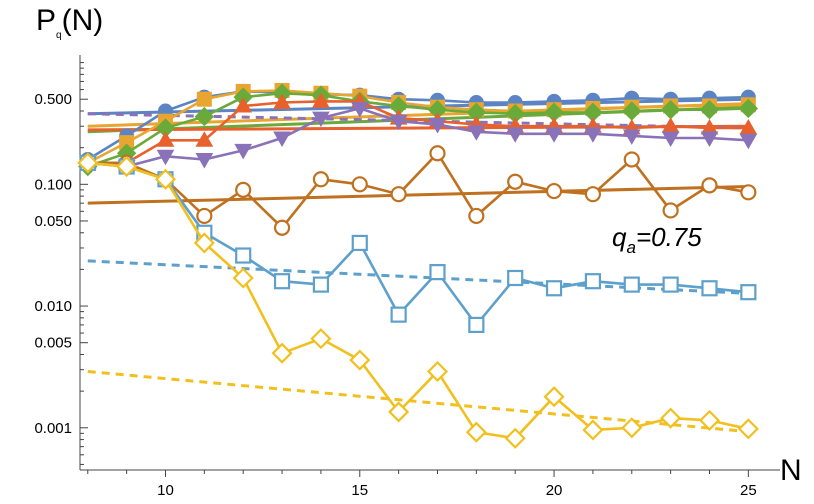 This screenshot has height=504, width=814. What do you see at coordinates (53, 306) in the screenshot?
I see `y-tick-label: 0.010` at bounding box center [53, 306].